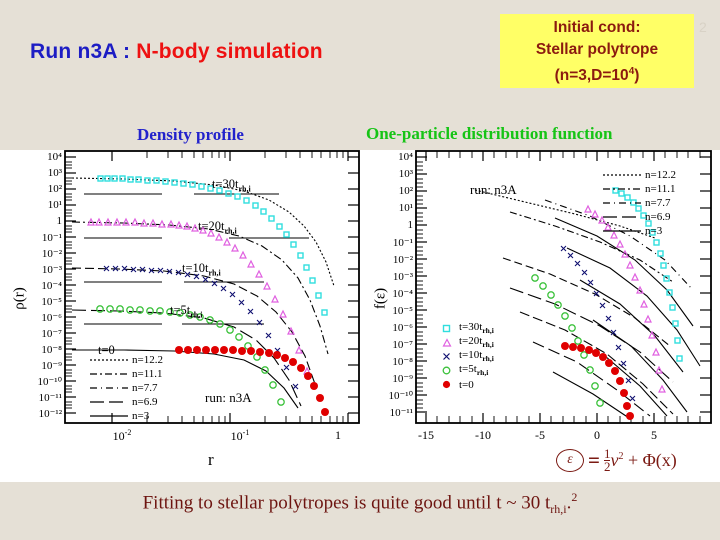  Describe the element at coordinates (54, 205) in the screenshot. I see `ytick-label: 10¹` at that location.